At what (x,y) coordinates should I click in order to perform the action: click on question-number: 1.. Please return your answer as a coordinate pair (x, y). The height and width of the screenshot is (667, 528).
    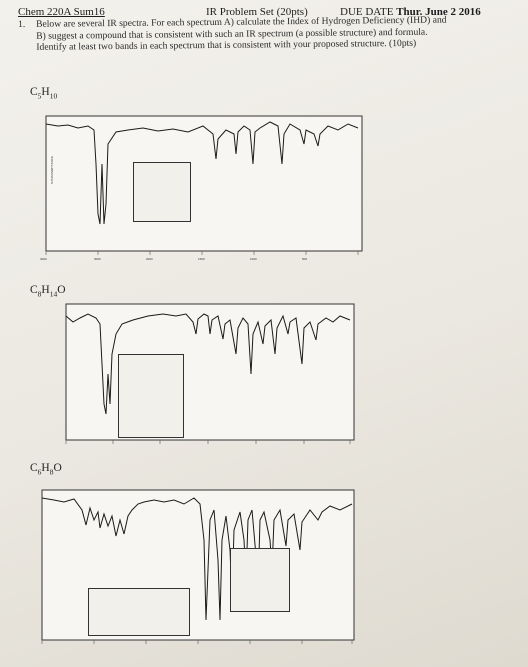
    Looking at the image, I should click on (22, 24).